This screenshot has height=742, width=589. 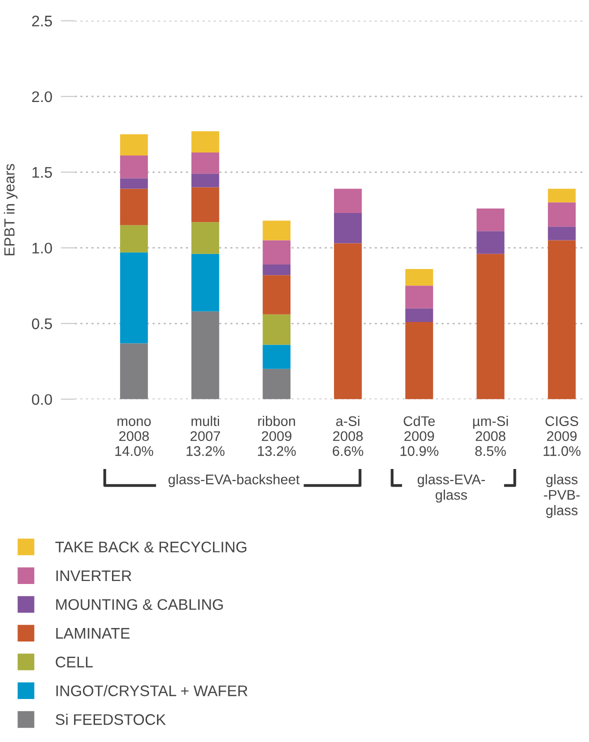 What do you see at coordinates (42, 399) in the screenshot?
I see `y-tick-label: 0.0` at bounding box center [42, 399].